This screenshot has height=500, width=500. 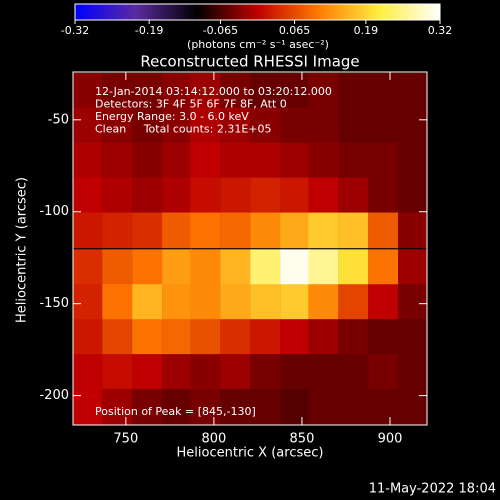 I want to click on y-tick-label: -200, so click(x=54, y=395).